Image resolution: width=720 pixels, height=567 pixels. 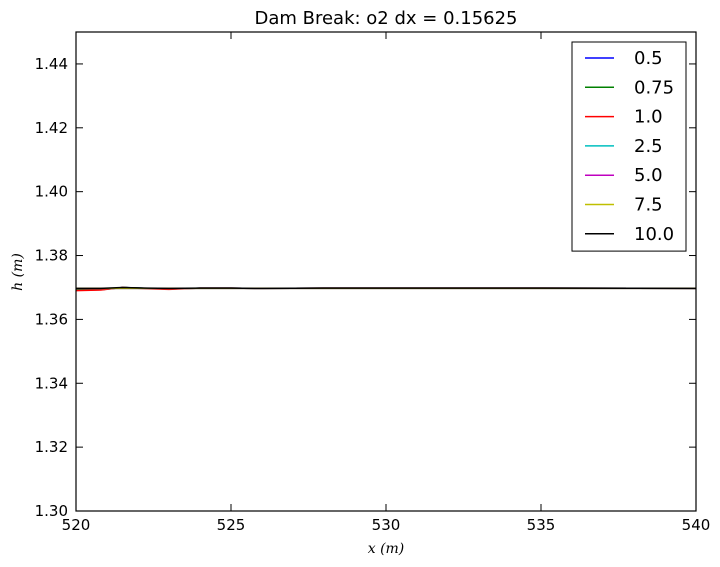 I want to click on y-axis-label: h (m), so click(x=18, y=272).